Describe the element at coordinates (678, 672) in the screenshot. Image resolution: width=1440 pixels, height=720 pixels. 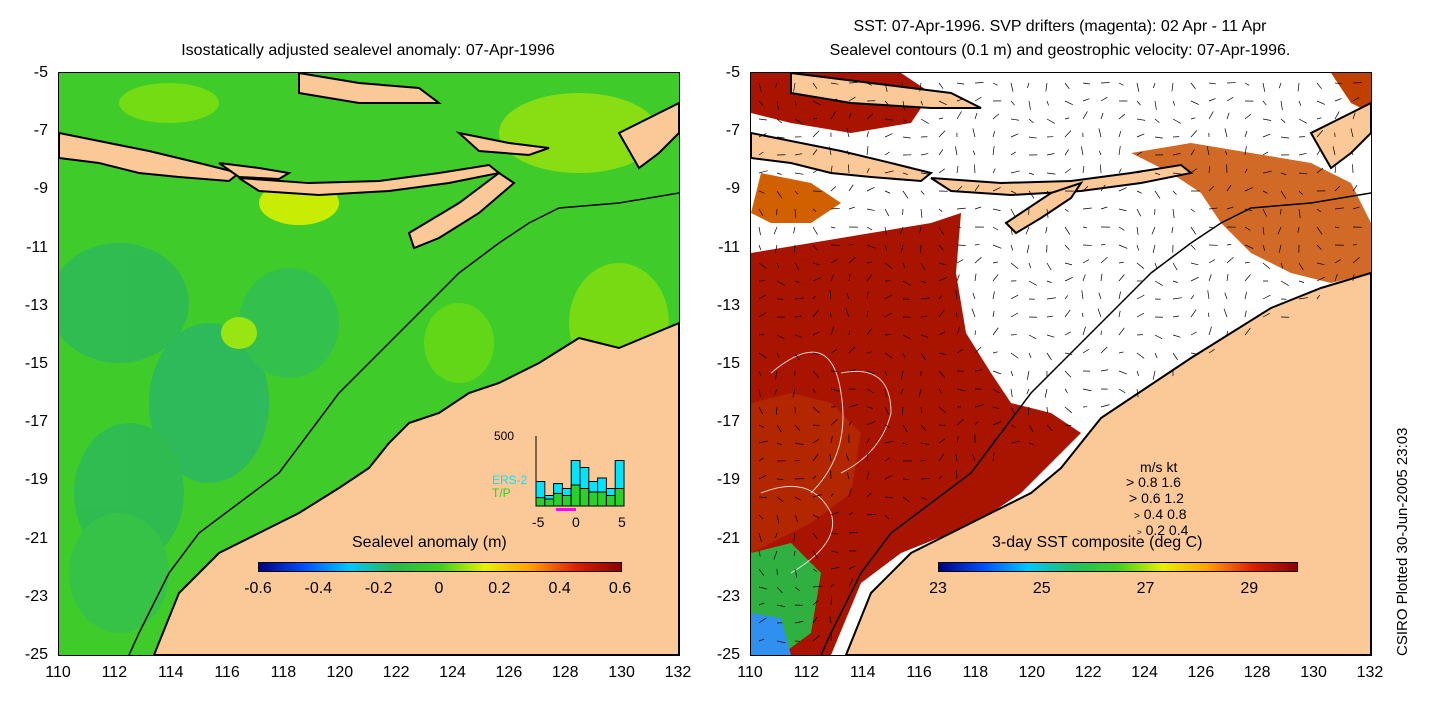
I see `left-lon-label: 132` at that location.